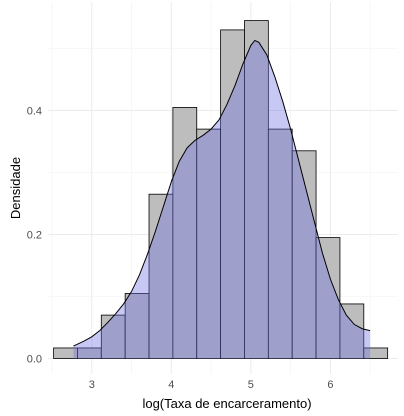 The height and width of the screenshot is (416, 404). I want to click on y-tick-label: 0.4, so click(34, 112).